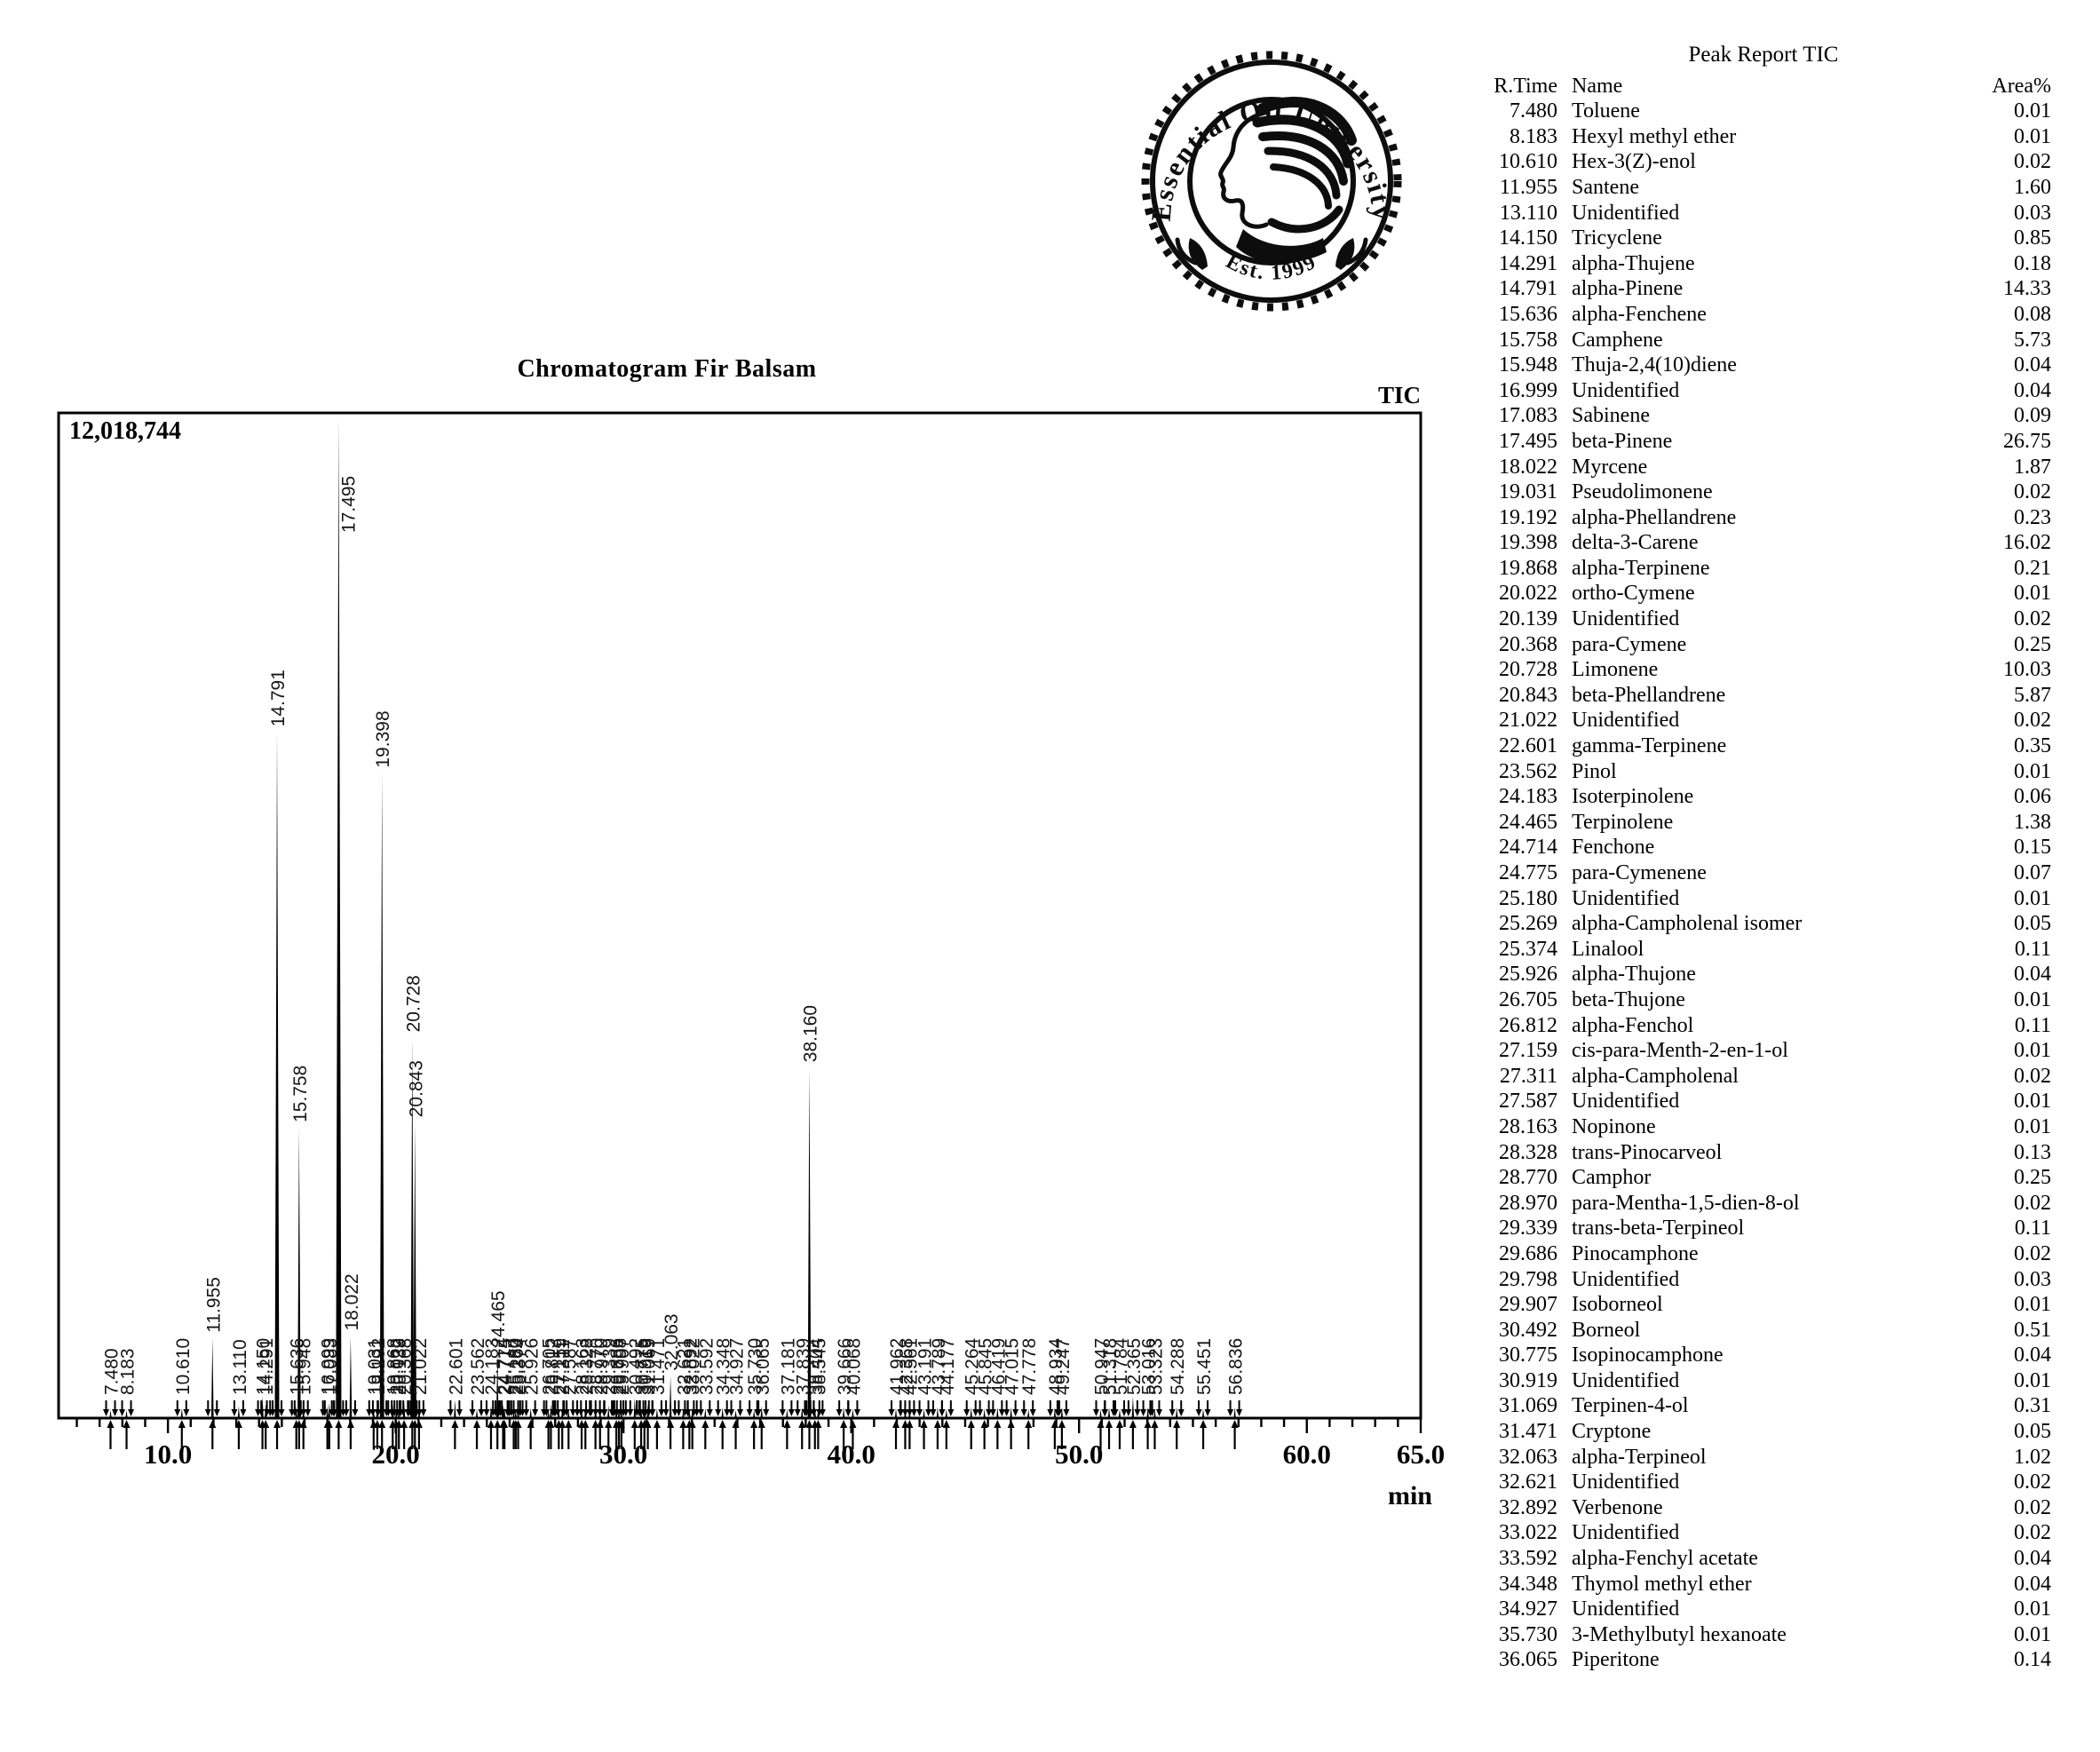 The image size is (2100, 1752). I want to click on peak-rt-label: 30.919, so click(646, 1366).